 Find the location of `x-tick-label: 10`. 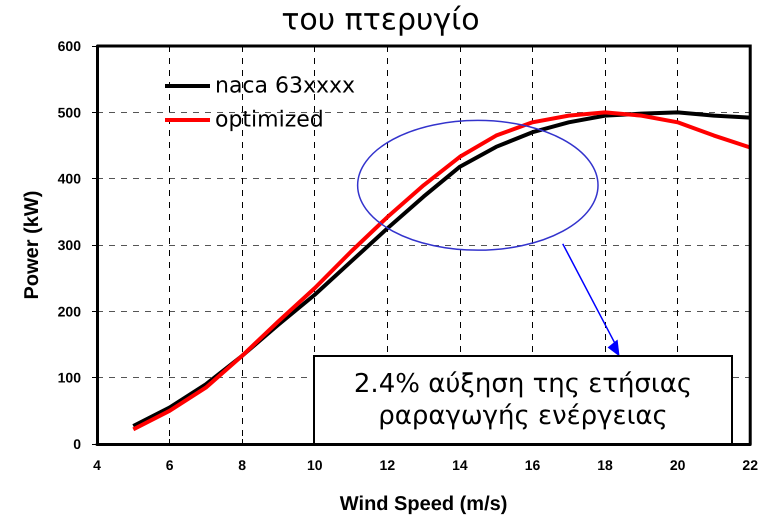

x-tick-label: 10 is located at coordinates (314, 465).